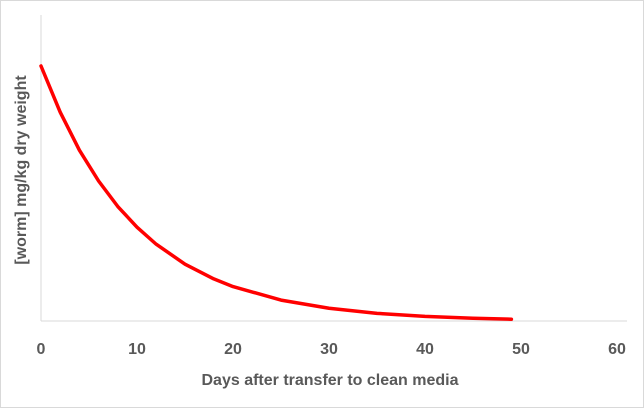  Describe the element at coordinates (329, 349) in the screenshot. I see `x-tick-label: 30` at that location.